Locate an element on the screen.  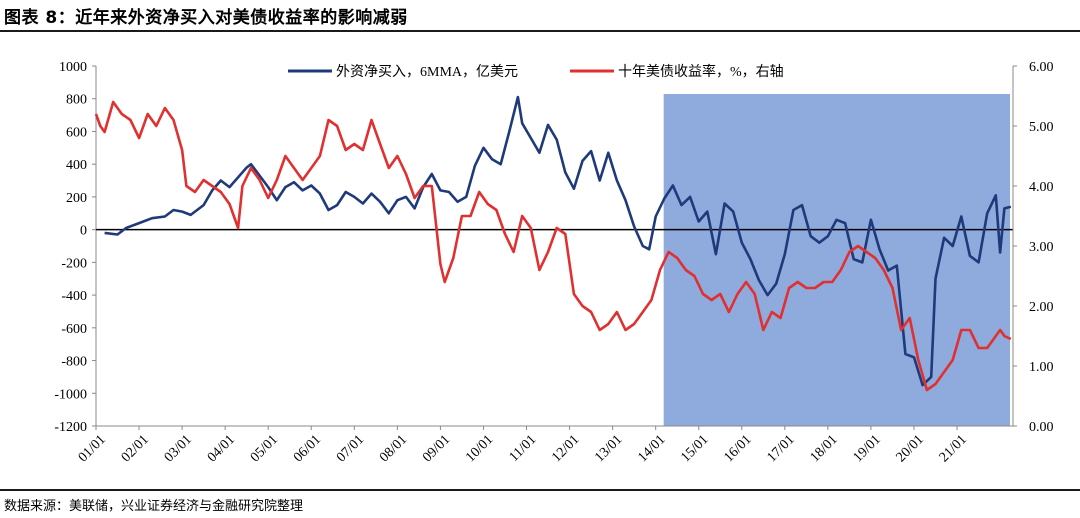
left-tick-label: -400 is located at coordinates (74, 296).